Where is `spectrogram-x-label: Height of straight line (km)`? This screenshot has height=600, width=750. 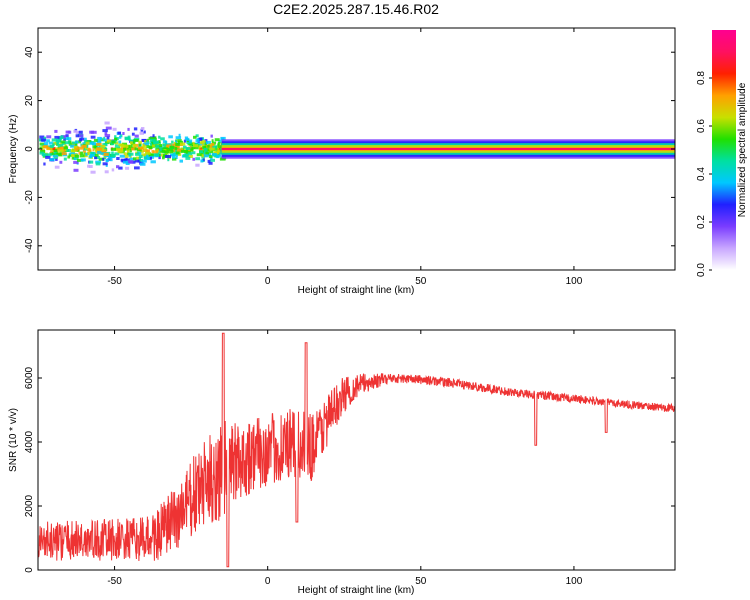 spectrogram-x-label: Height of straight line (km) is located at coordinates (356, 290).